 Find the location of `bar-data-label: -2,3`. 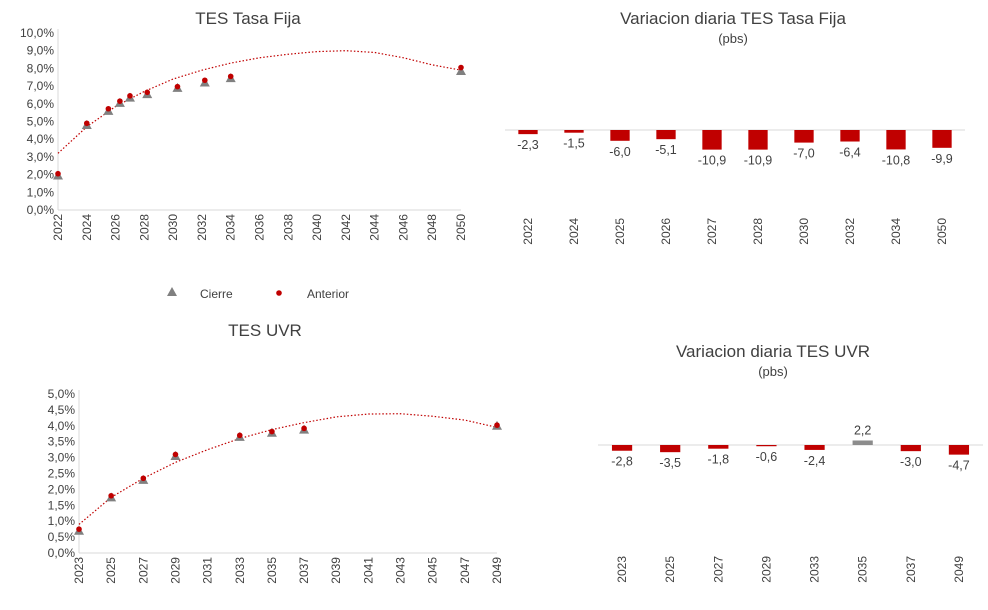

bar-data-label: -2,3 is located at coordinates (528, 145).